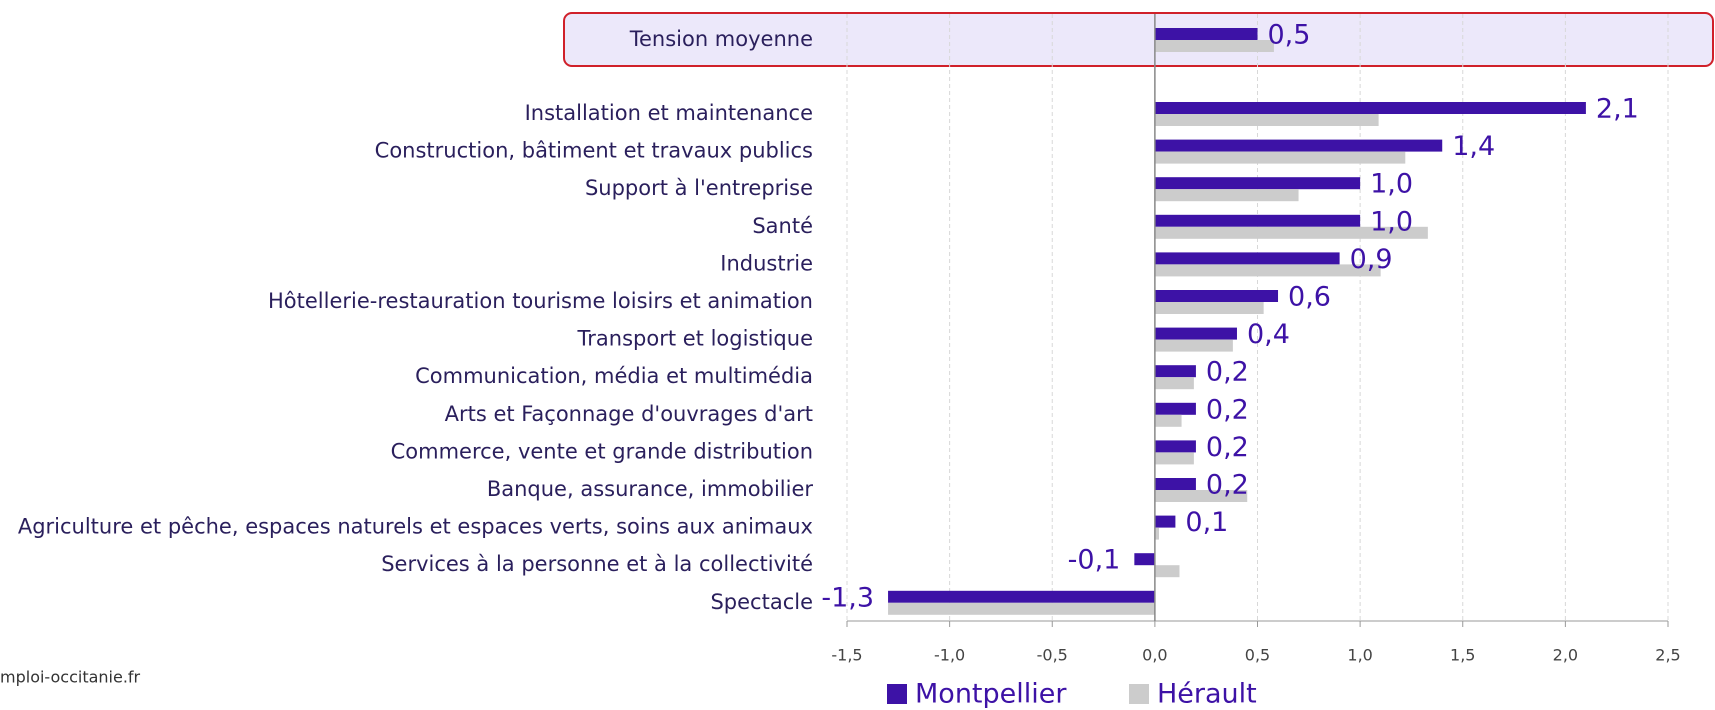  What do you see at coordinates (1617, 109) in the screenshot?
I see `value-label: 2,1` at bounding box center [1617, 109].